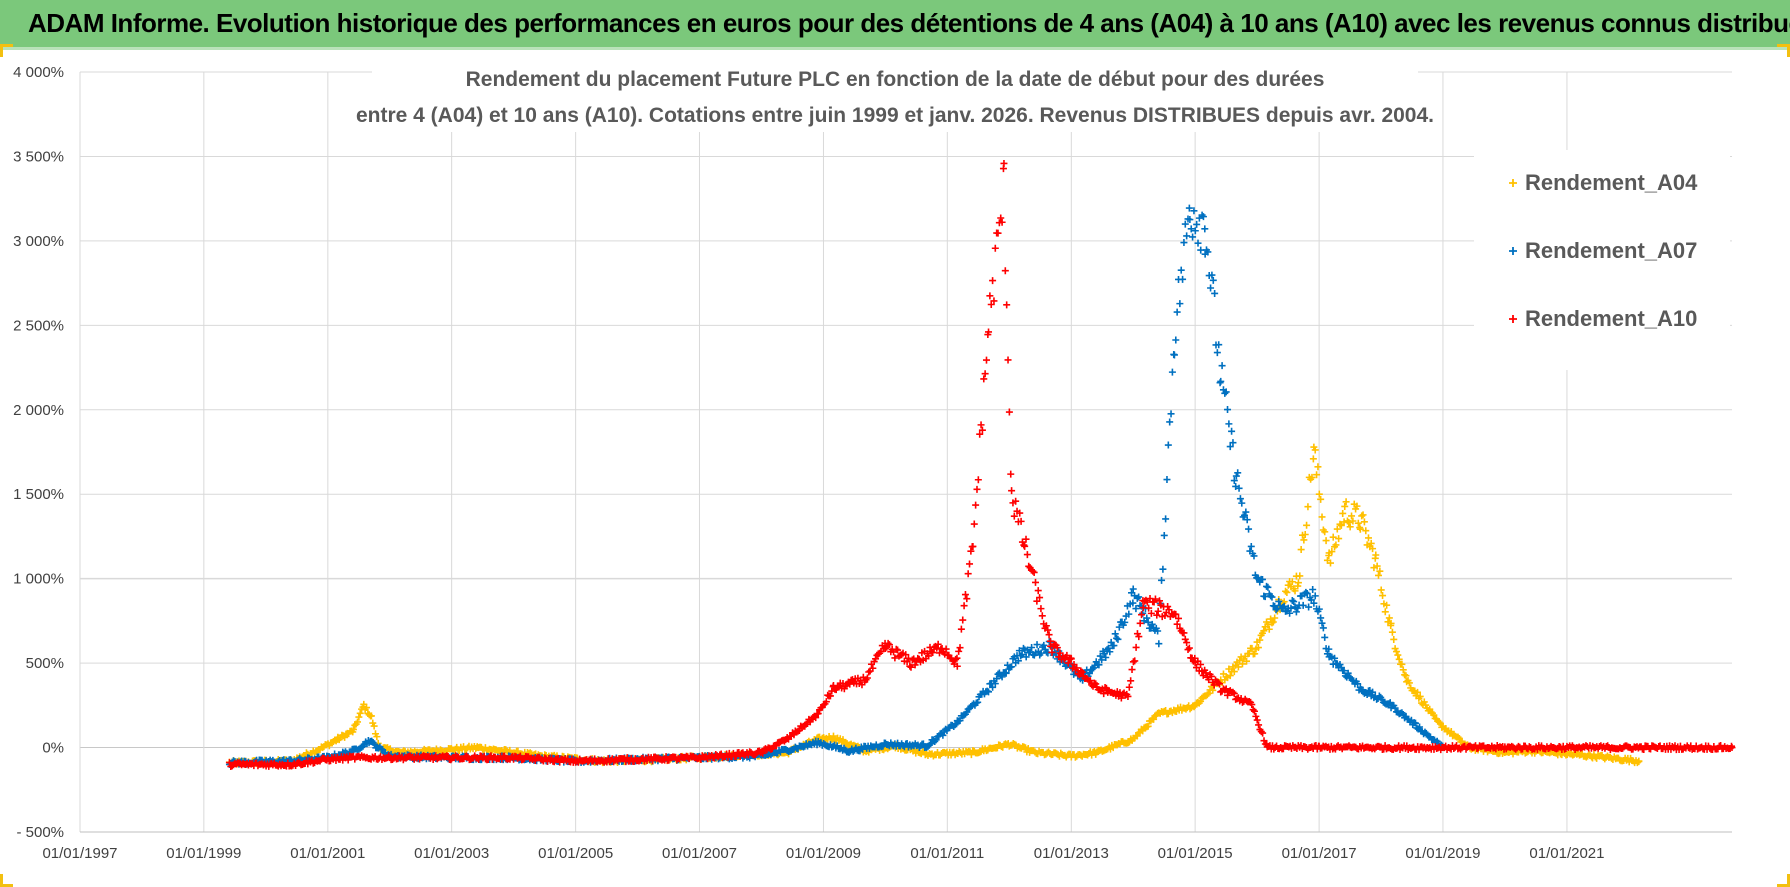 Image resolution: width=1790 pixels, height=887 pixels. What do you see at coordinates (45, 663) in the screenshot?
I see `y-tick-label: 500%` at bounding box center [45, 663].